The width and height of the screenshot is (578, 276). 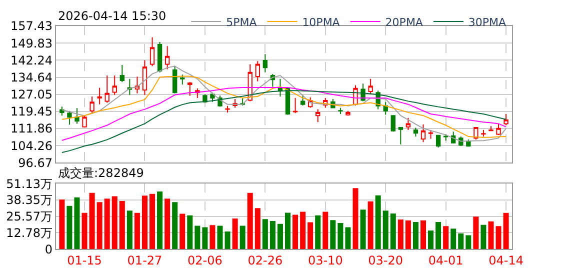 I want to click on x-tick-label: 04-14, so click(x=506, y=260).